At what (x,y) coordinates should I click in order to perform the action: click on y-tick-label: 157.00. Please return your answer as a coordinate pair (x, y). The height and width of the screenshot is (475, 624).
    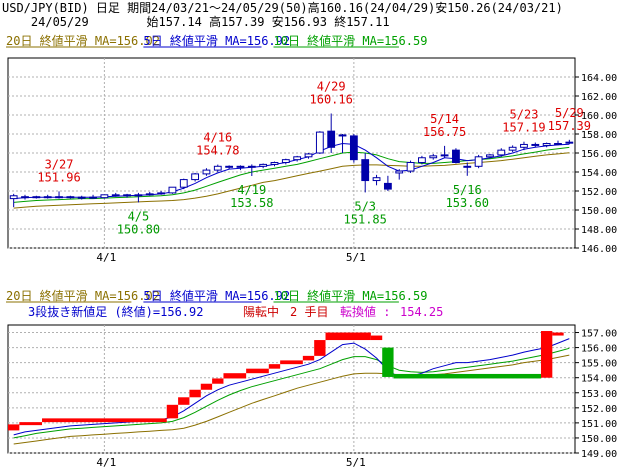
    Looking at the image, I should click on (599, 334).